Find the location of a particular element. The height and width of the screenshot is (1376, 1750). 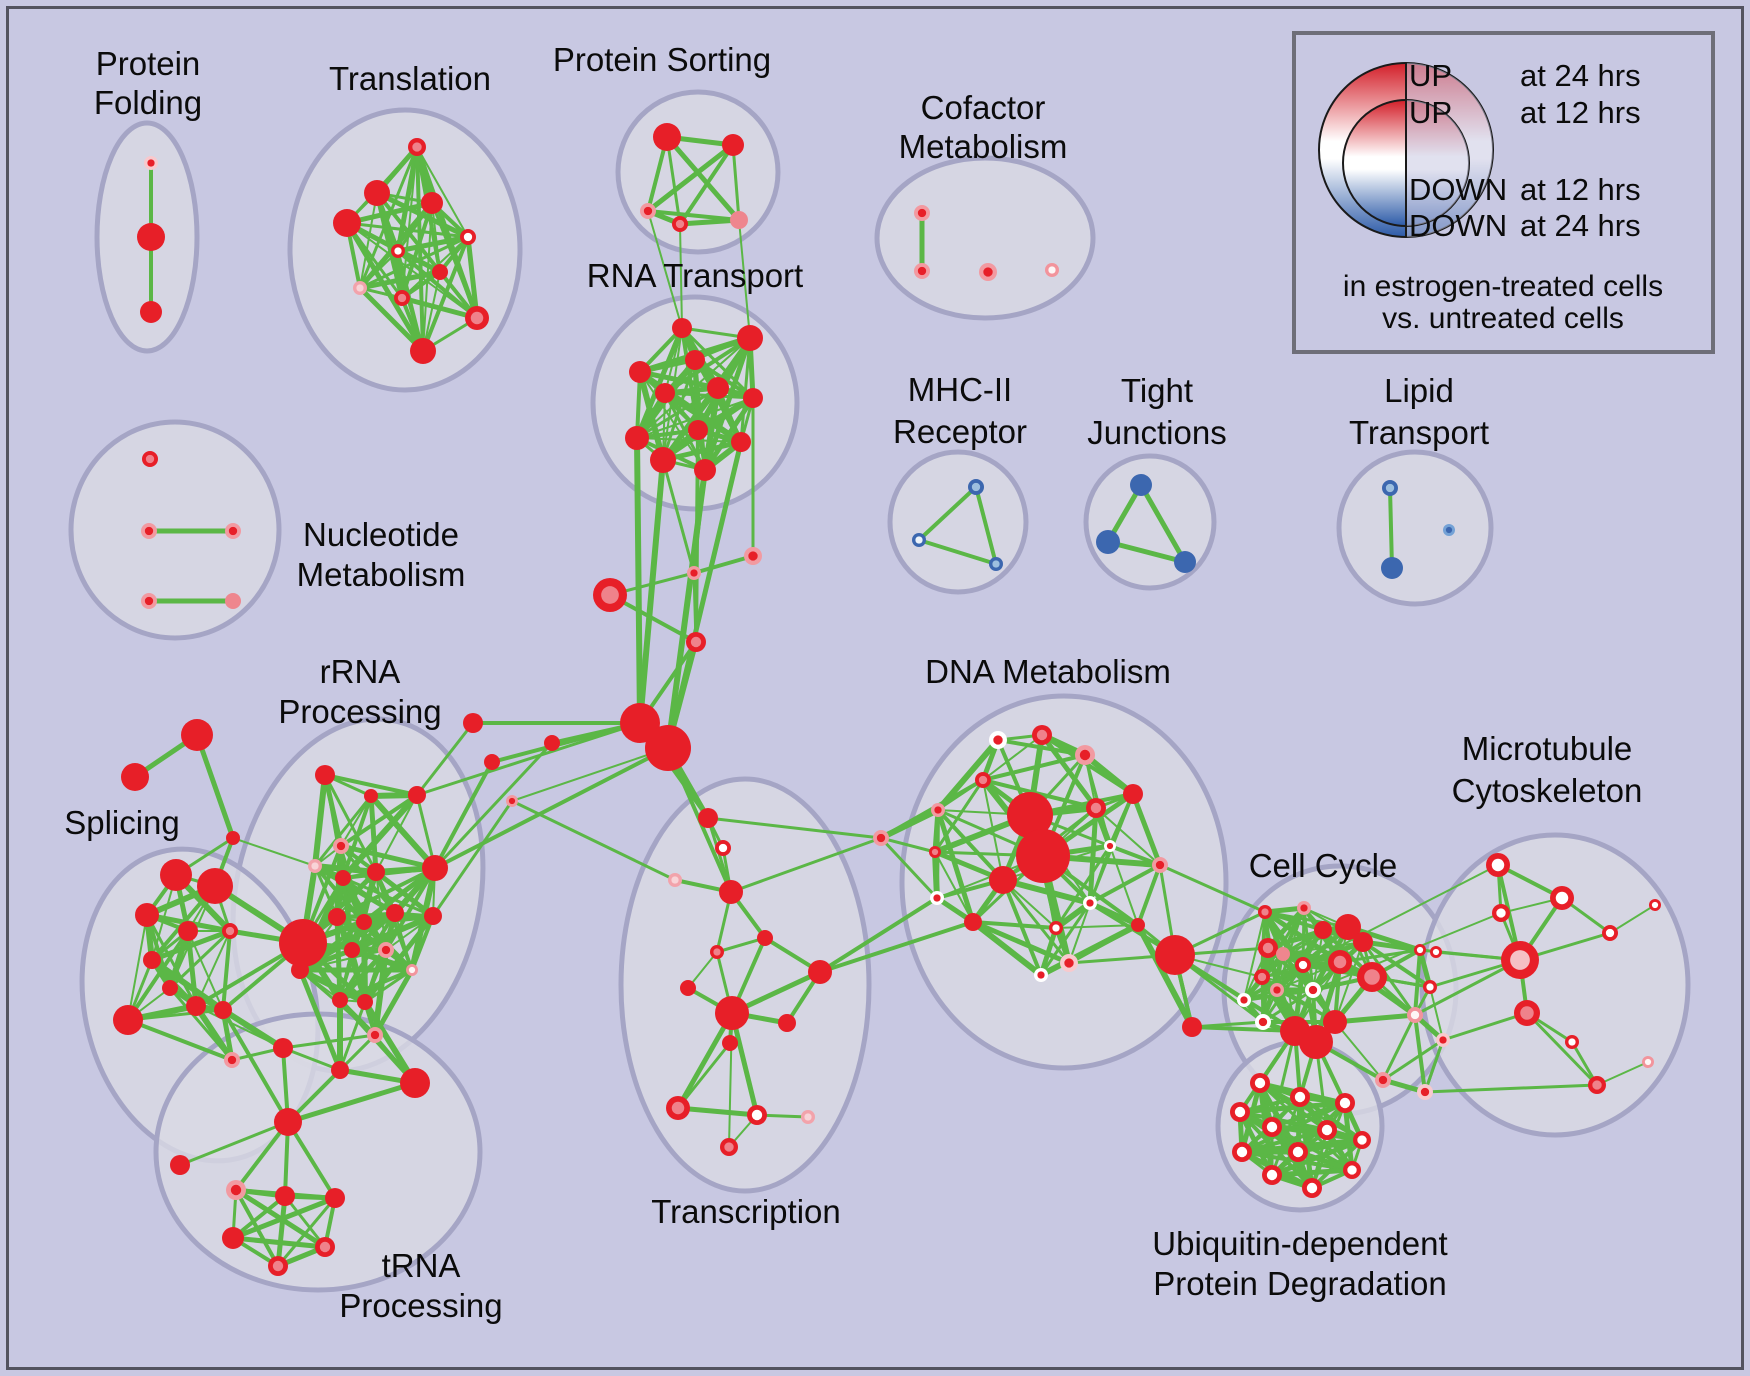

cluster-label-trna-processing-line1: tRNA is located at coordinates (421, 1265).